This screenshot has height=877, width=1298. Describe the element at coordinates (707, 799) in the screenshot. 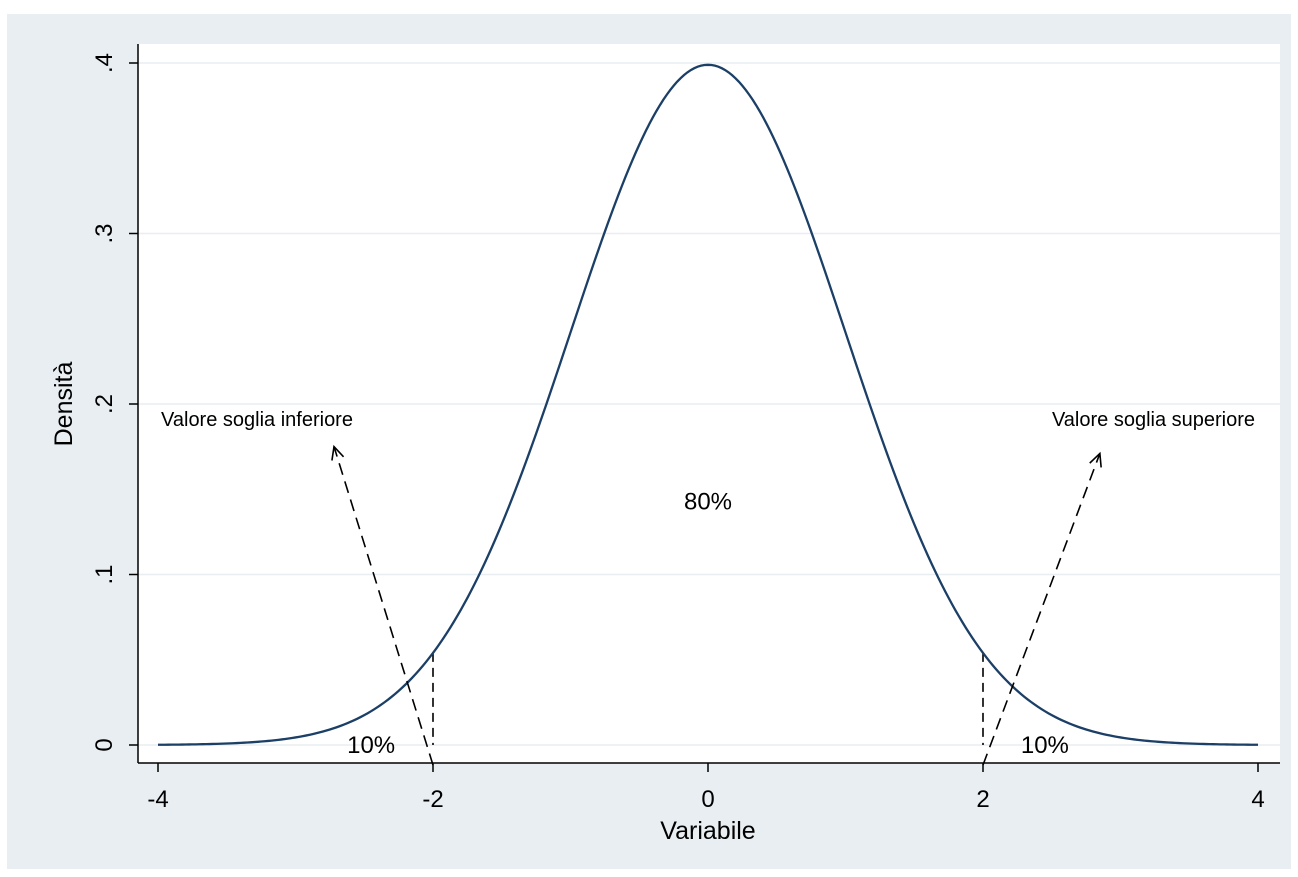

I see `x-tick-label: 0` at that location.